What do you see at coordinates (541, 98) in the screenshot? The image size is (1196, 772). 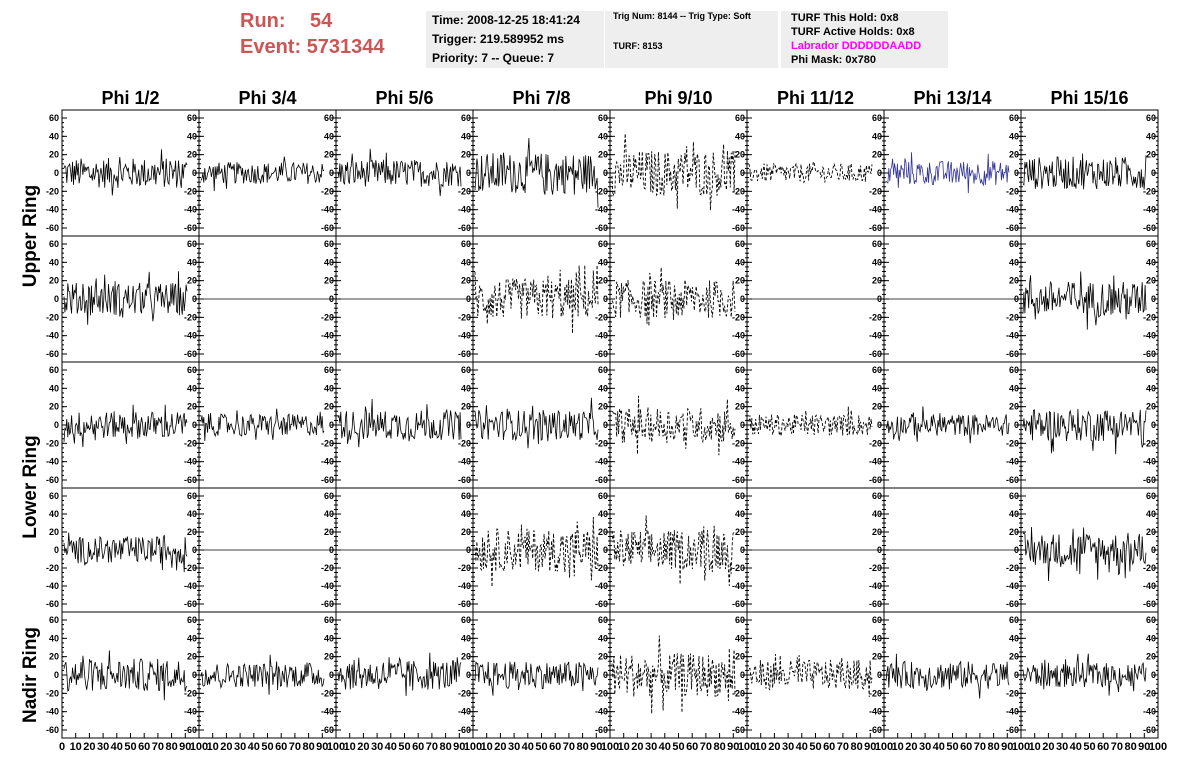 I see `column-title: Phi 7/8` at bounding box center [541, 98].